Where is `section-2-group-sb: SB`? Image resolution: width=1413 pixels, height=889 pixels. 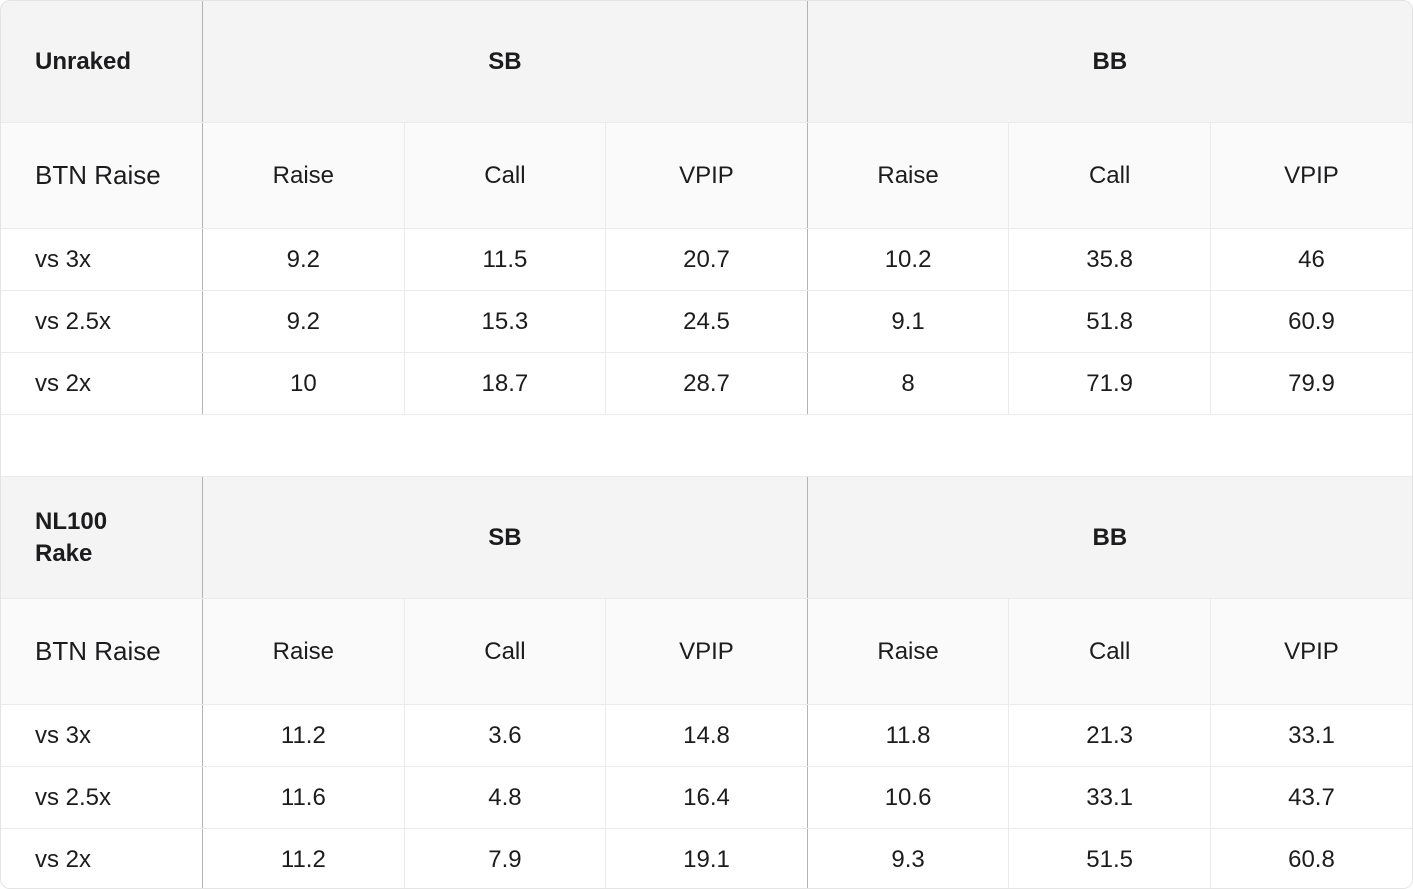
section-2-group-sb: SB is located at coordinates (505, 537).